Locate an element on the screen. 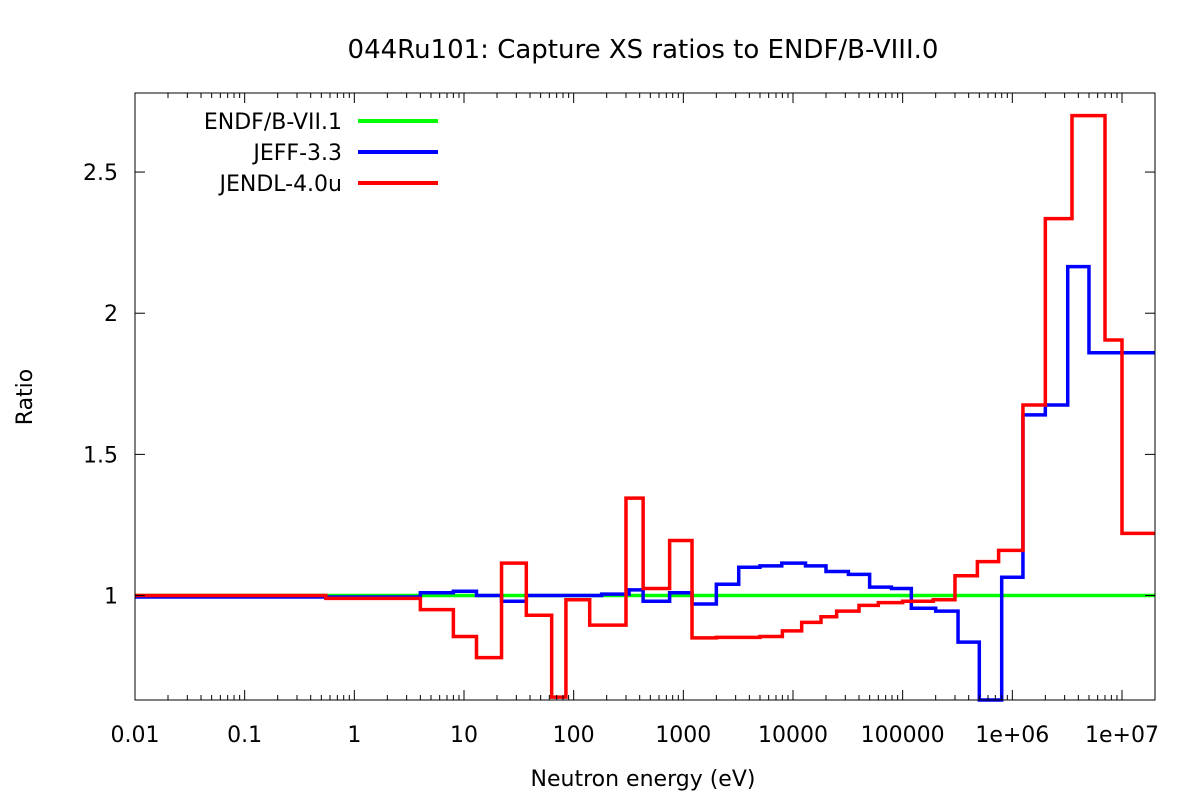 The width and height of the screenshot is (1200, 800). legend: ENDF/B-VII.1 JEFF-3.3 JENDL-4.0u is located at coordinates (321, 153).